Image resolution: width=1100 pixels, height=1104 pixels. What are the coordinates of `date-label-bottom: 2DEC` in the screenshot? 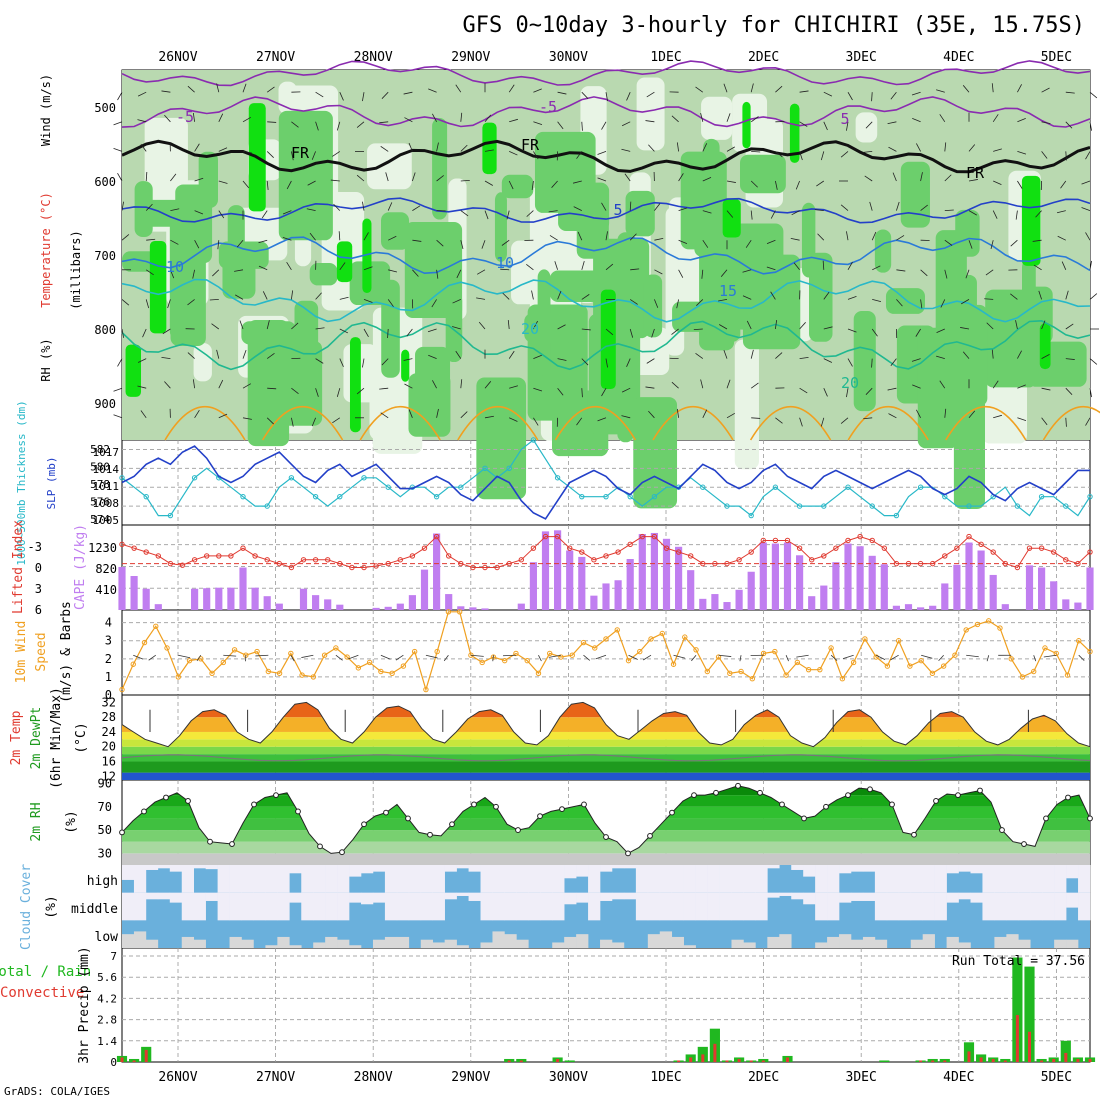 It's located at (763, 1077).